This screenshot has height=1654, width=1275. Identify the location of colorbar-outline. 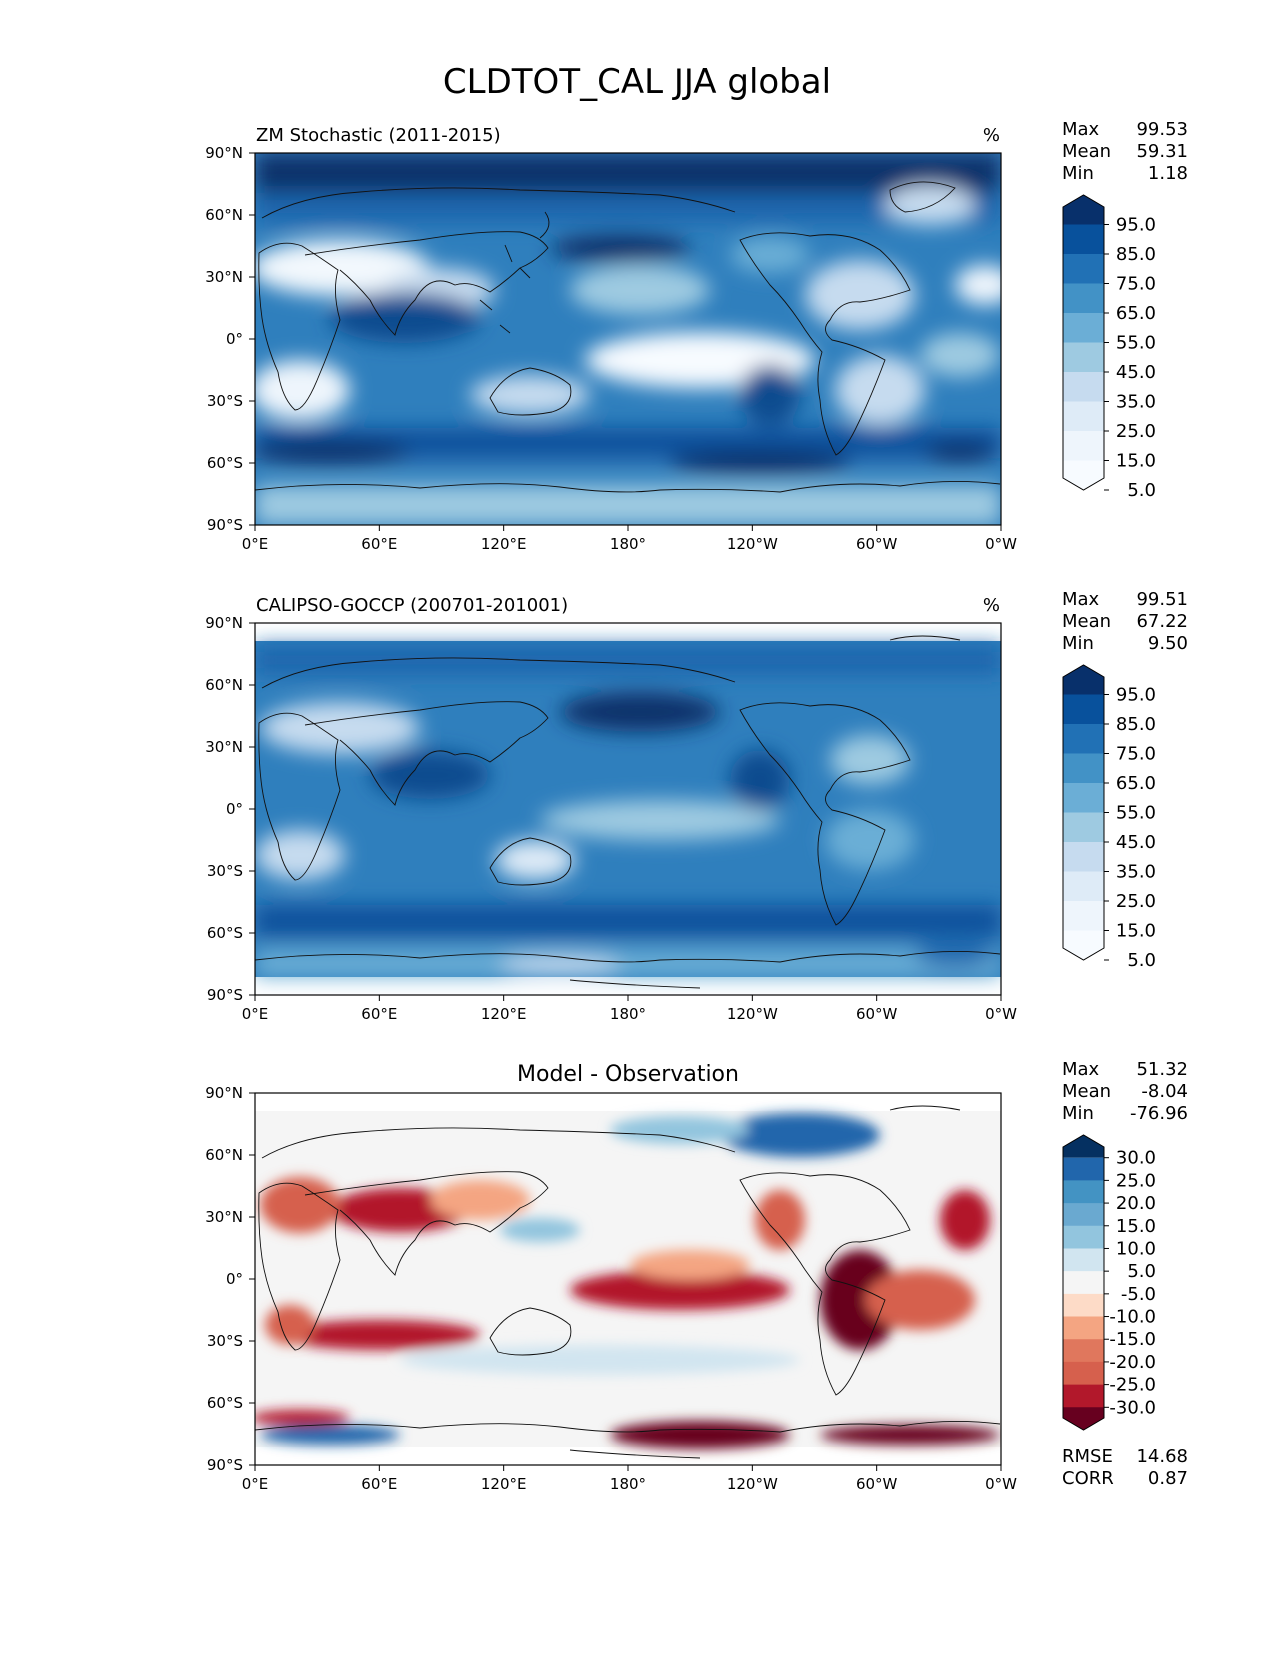
(1083, 1282).